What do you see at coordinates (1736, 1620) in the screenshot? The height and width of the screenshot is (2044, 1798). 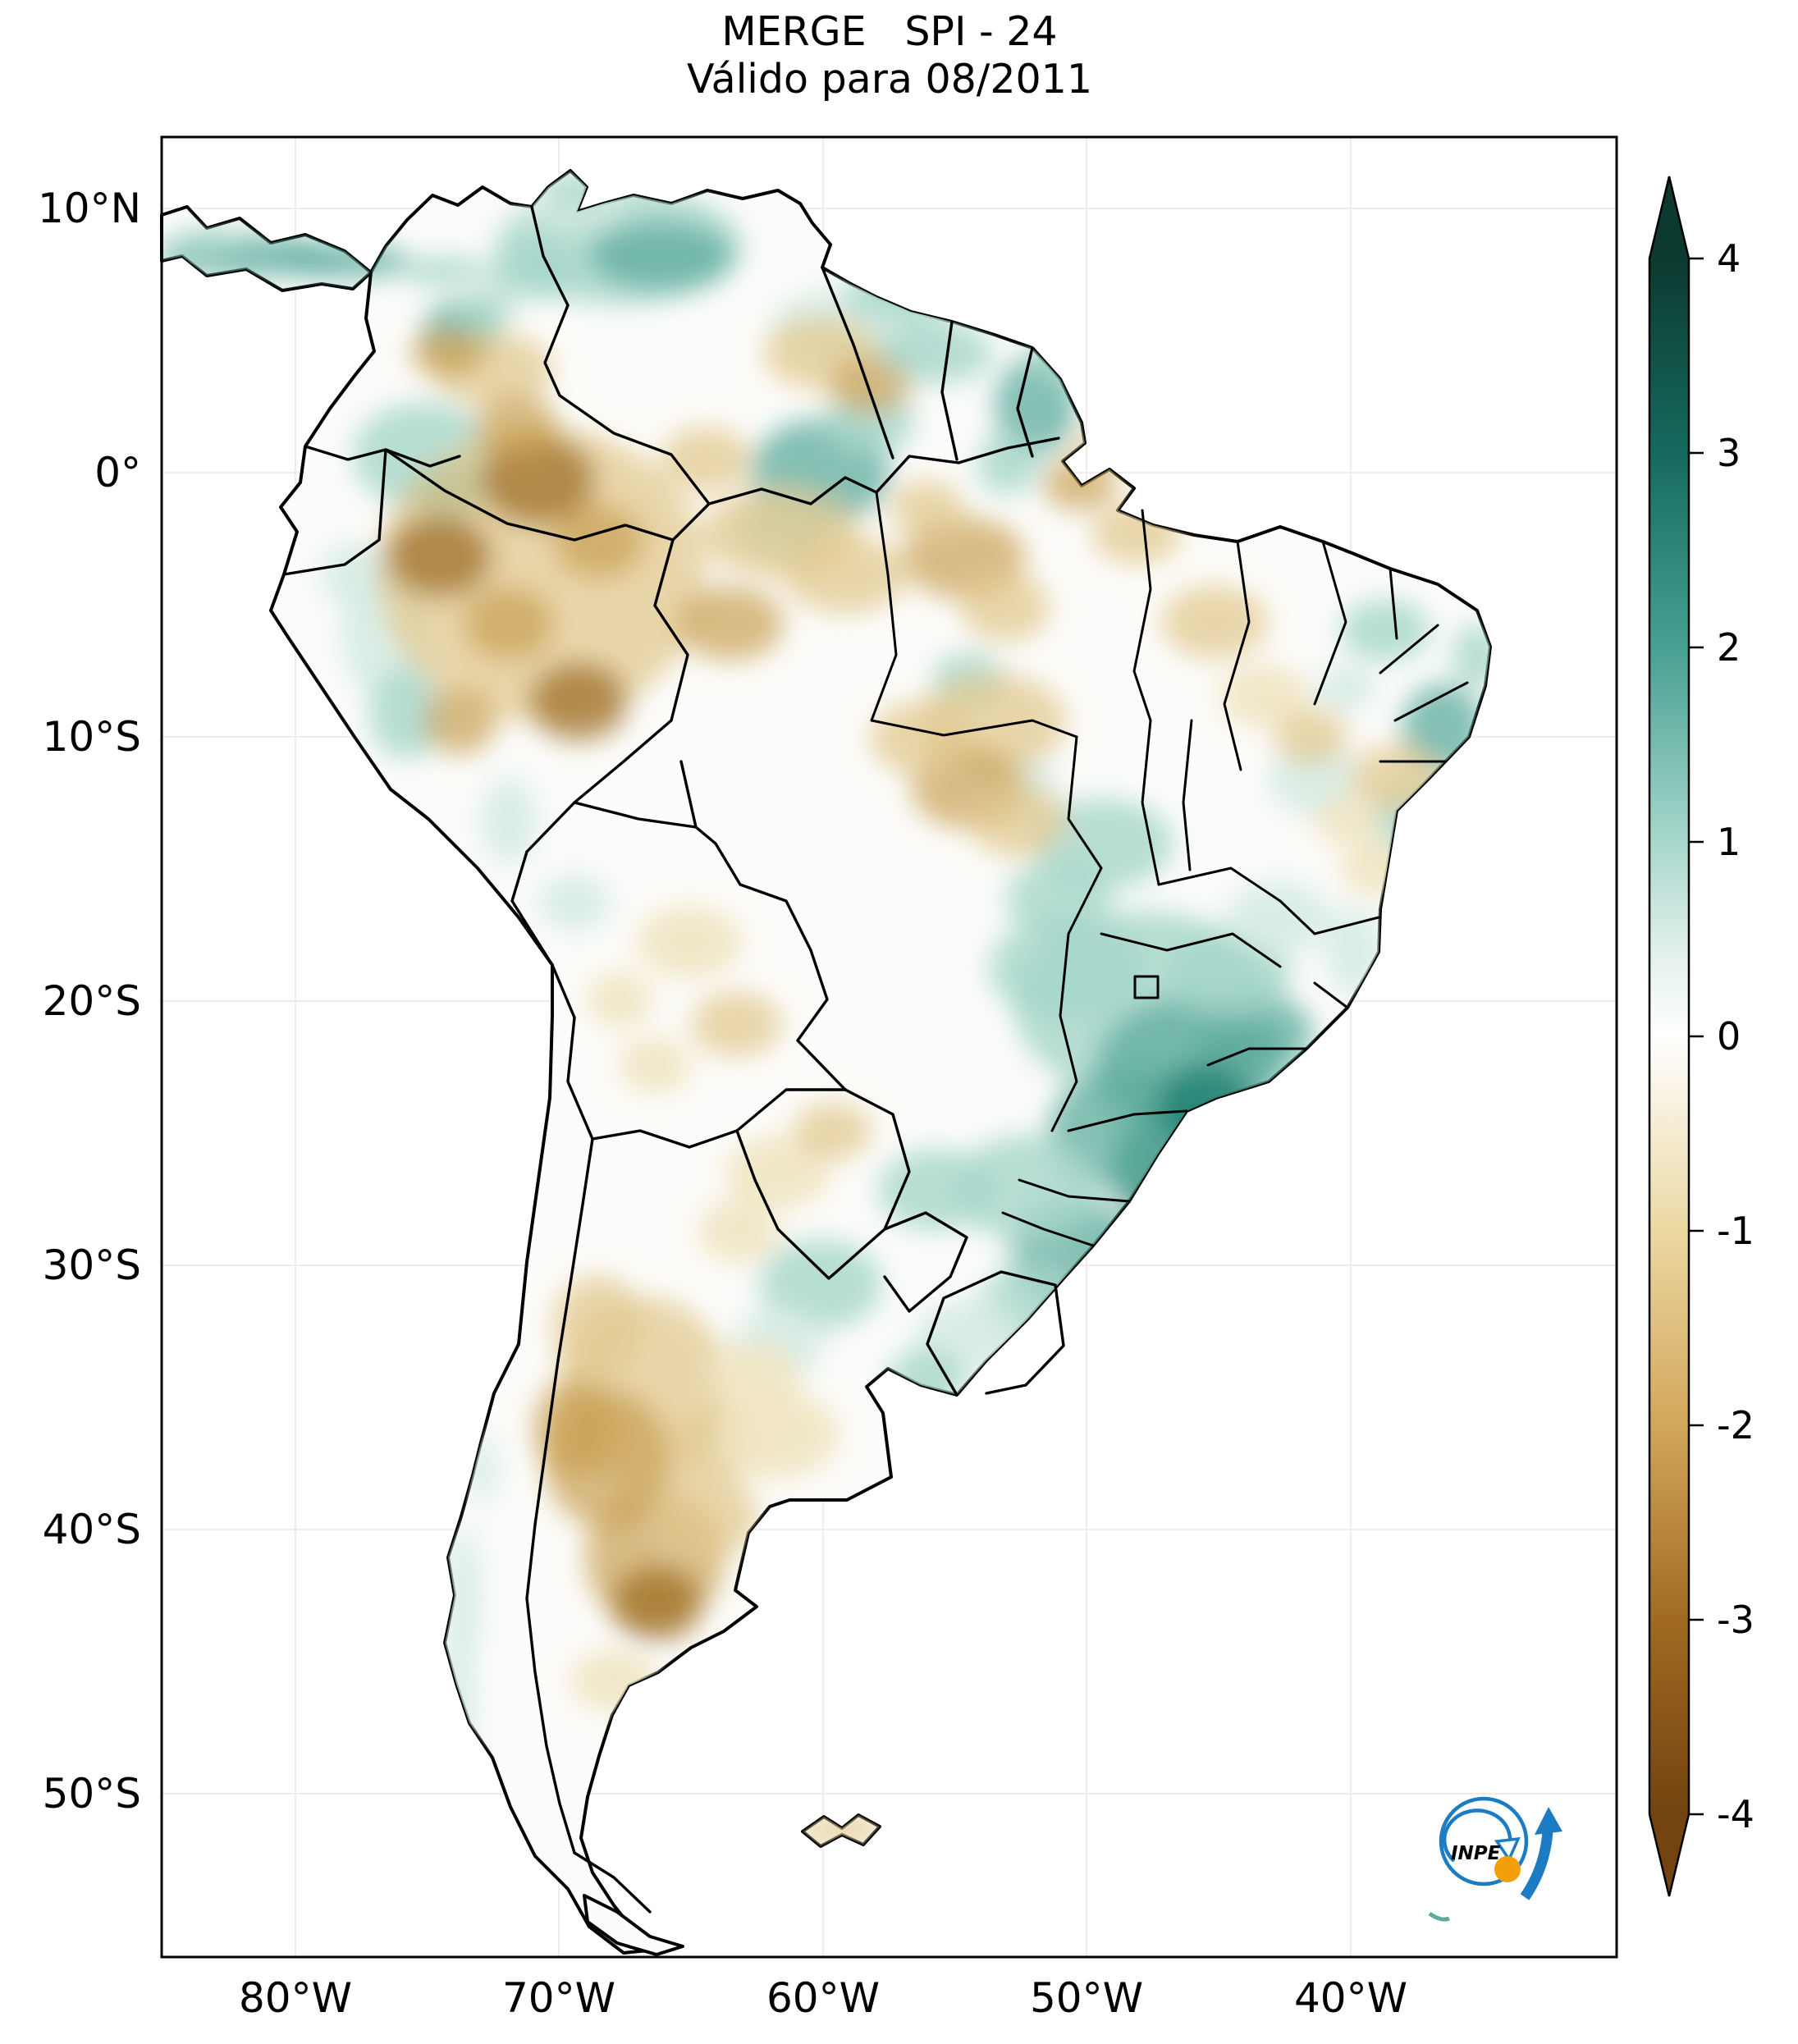 I see `colorbar-tick-label: -3` at bounding box center [1736, 1620].